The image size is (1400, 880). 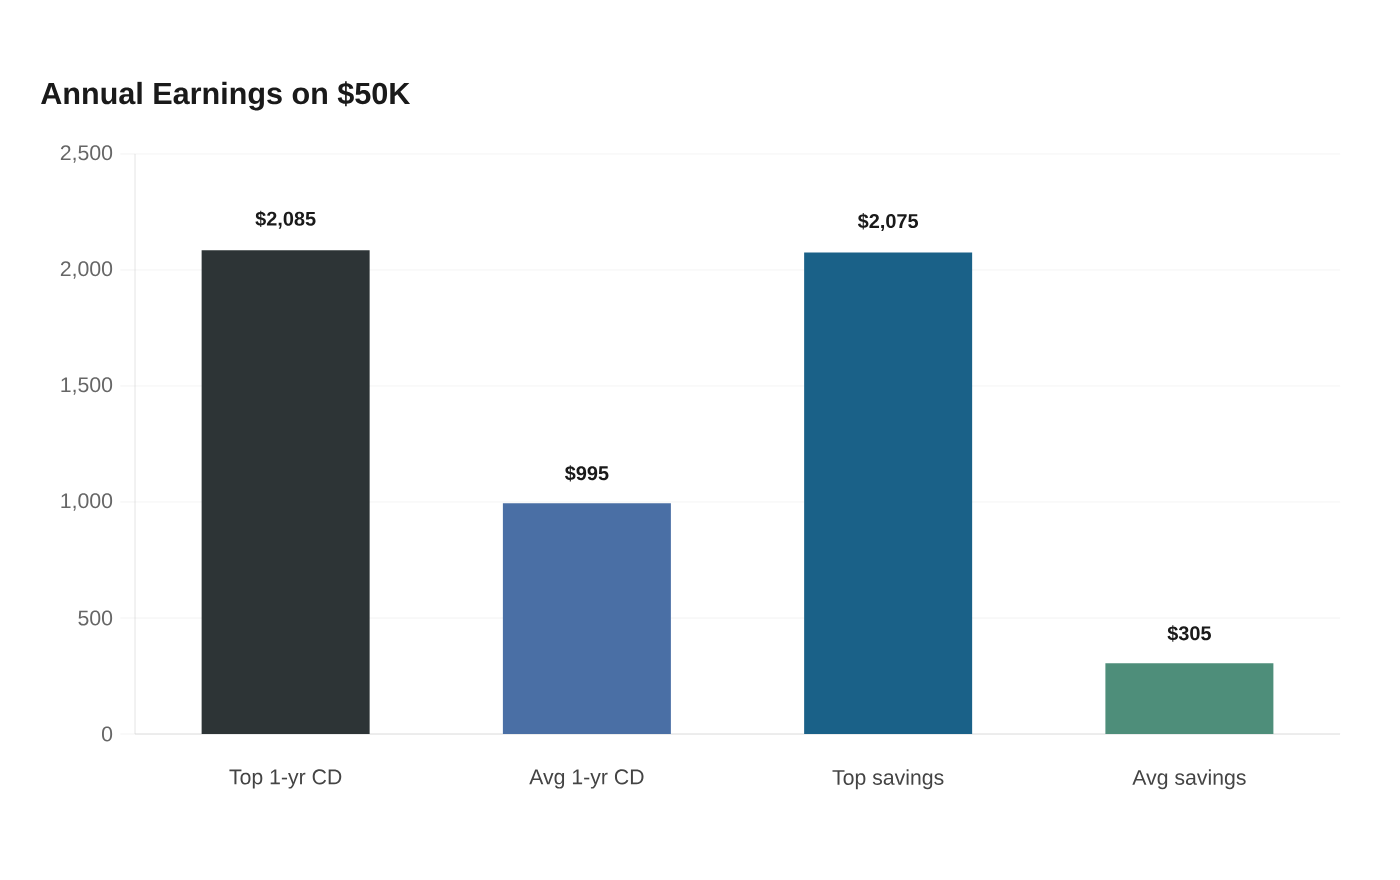 I want to click on y-tick-label: 1,000, so click(x=87, y=502).